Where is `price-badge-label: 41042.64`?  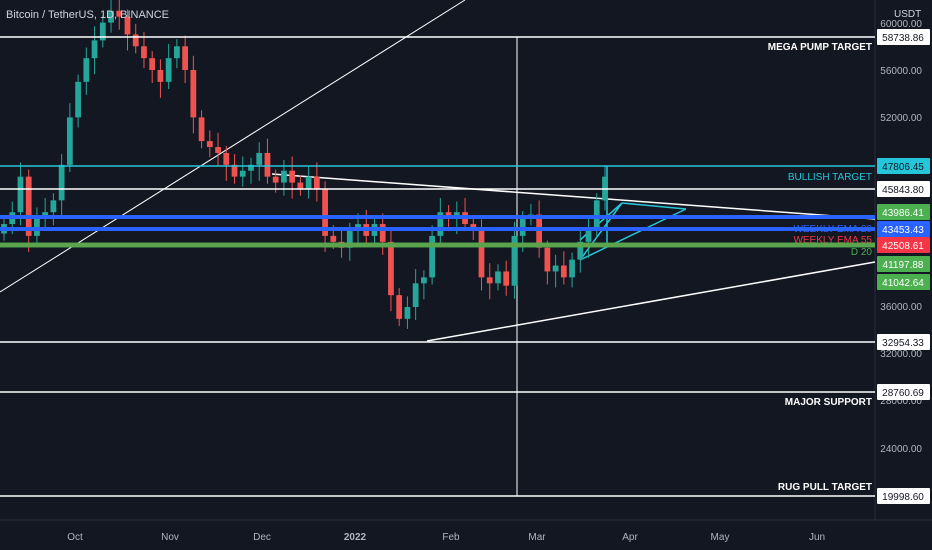 price-badge-label: 41042.64 is located at coordinates (903, 283).